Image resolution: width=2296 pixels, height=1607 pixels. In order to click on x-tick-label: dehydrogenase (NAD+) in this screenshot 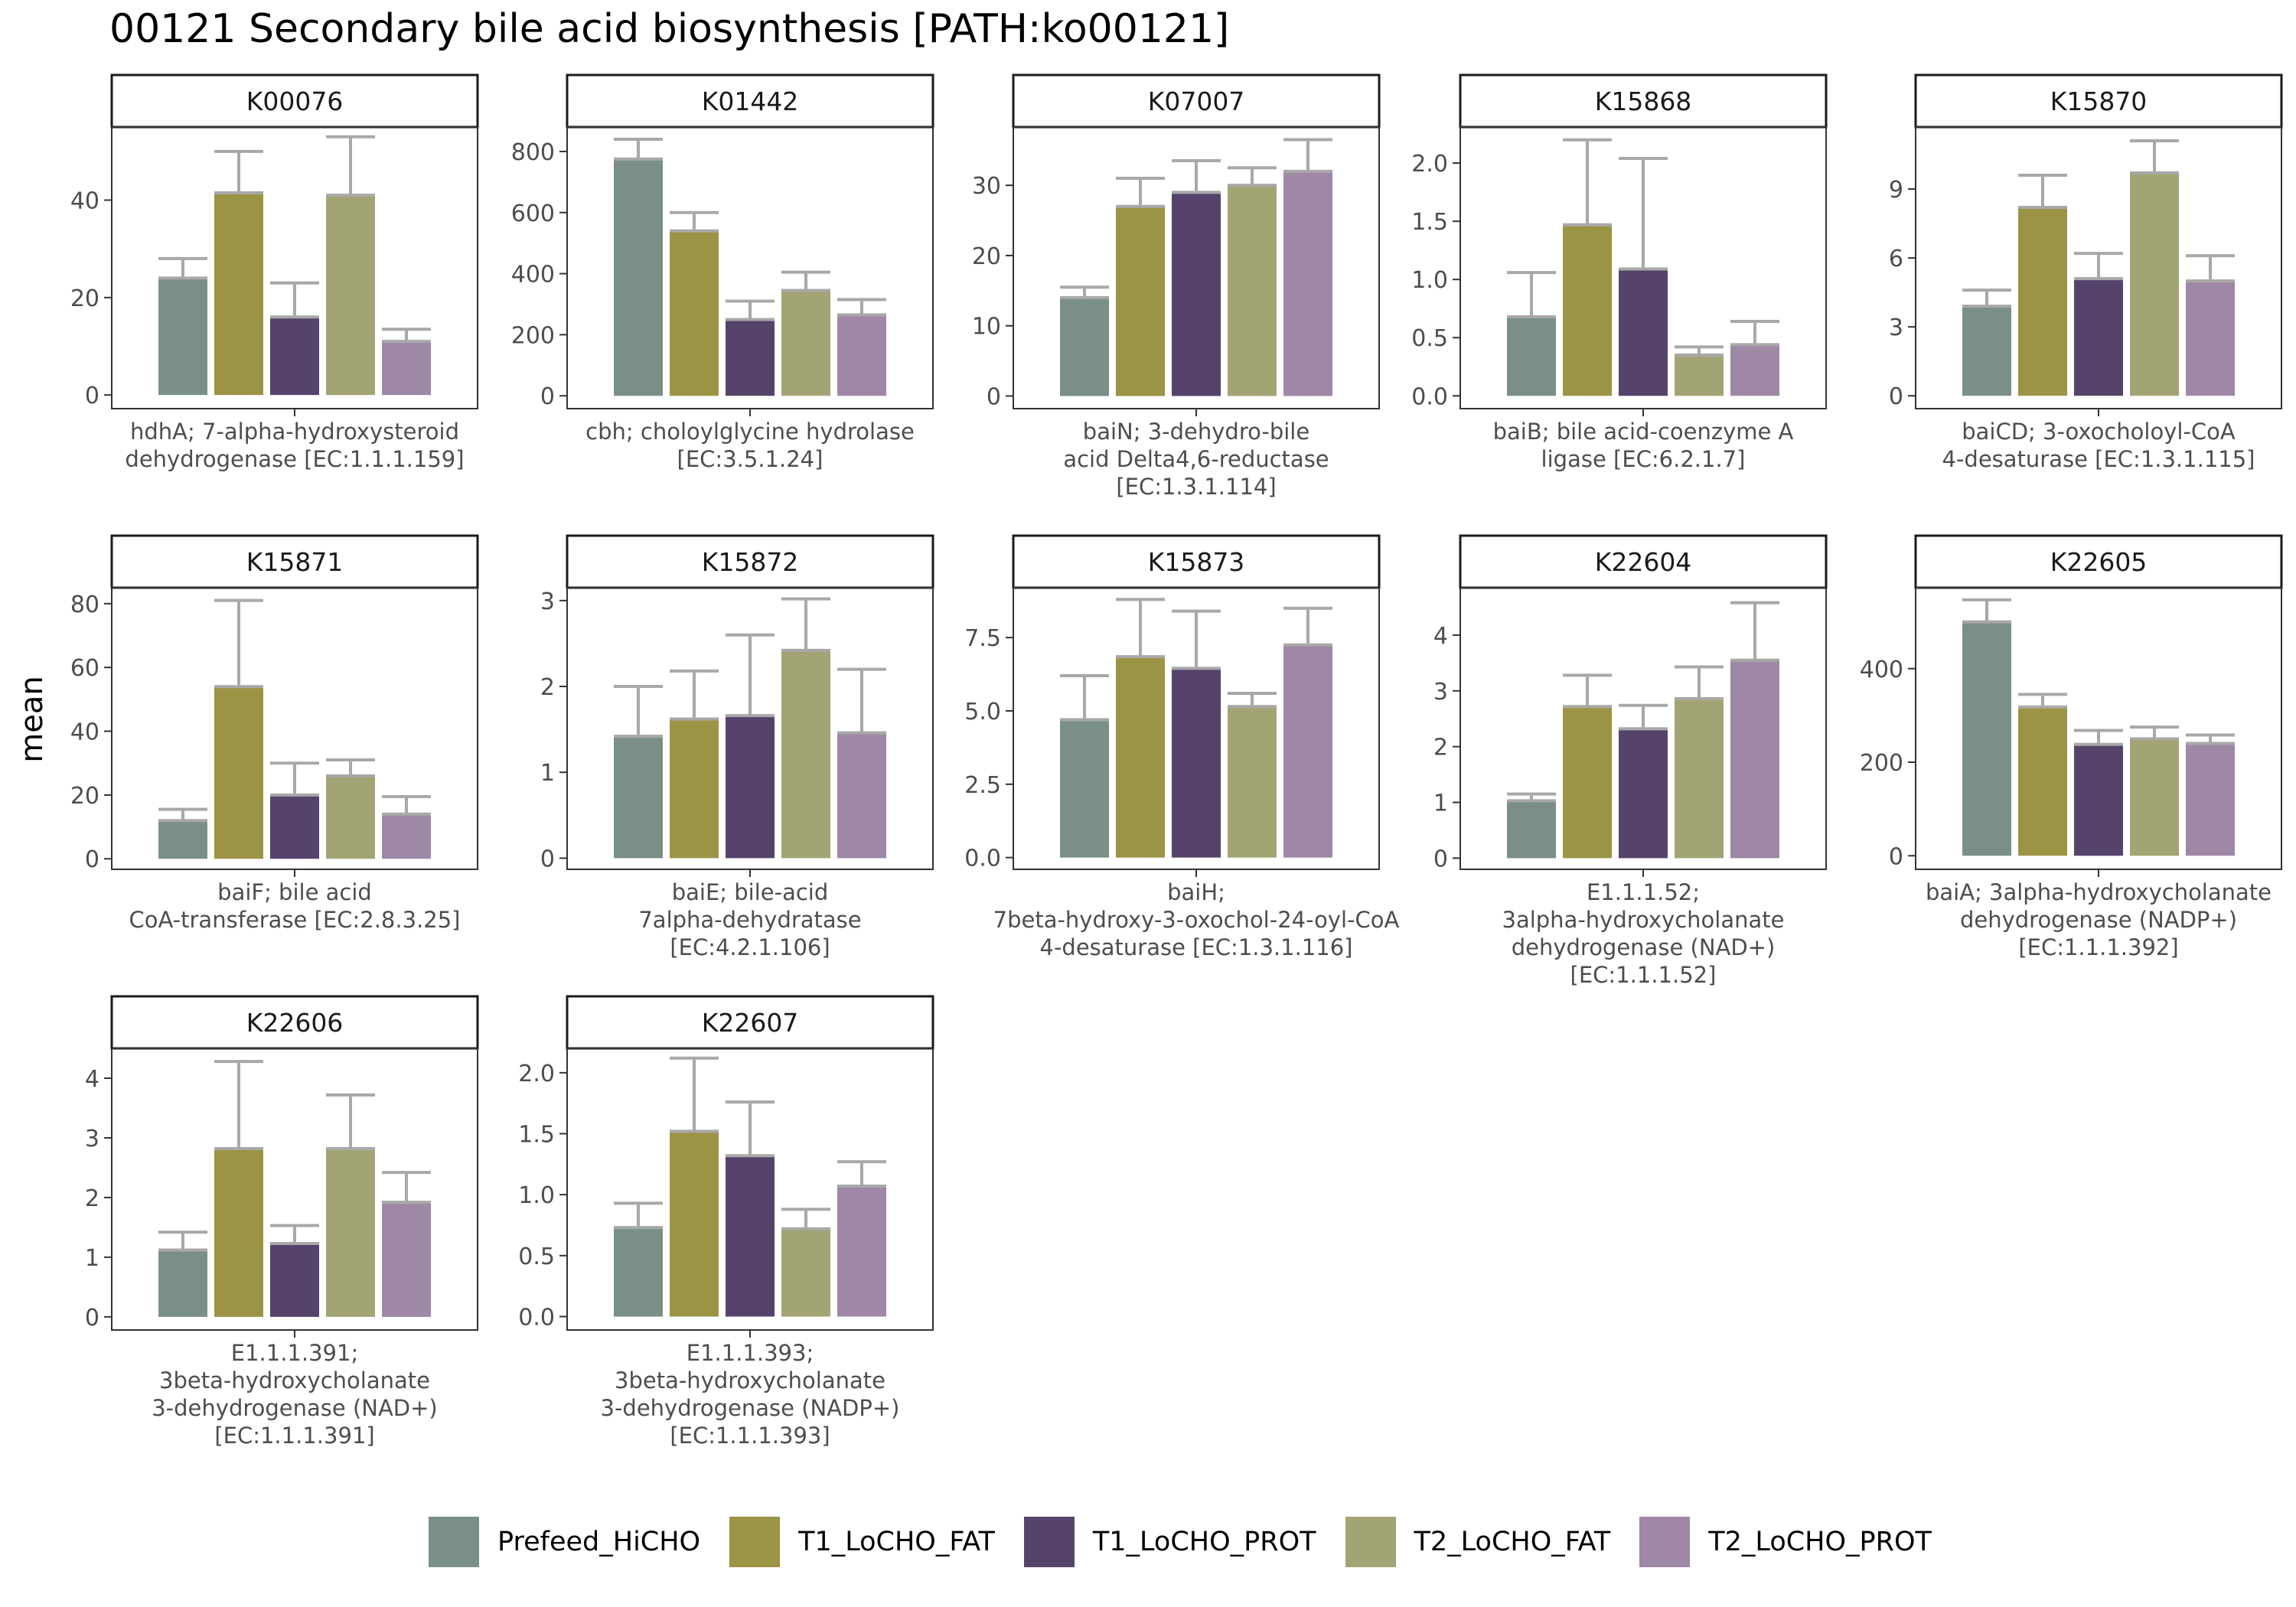, I will do `click(1644, 947)`.